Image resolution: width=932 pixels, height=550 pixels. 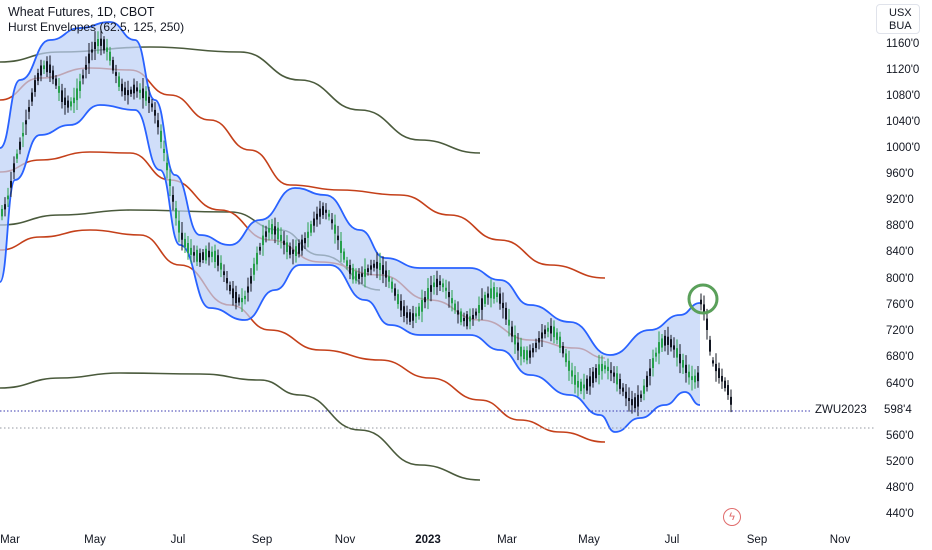 I want to click on indicator-label: Hurst Envelopes (62.5, 125, 250), so click(x=96, y=27).